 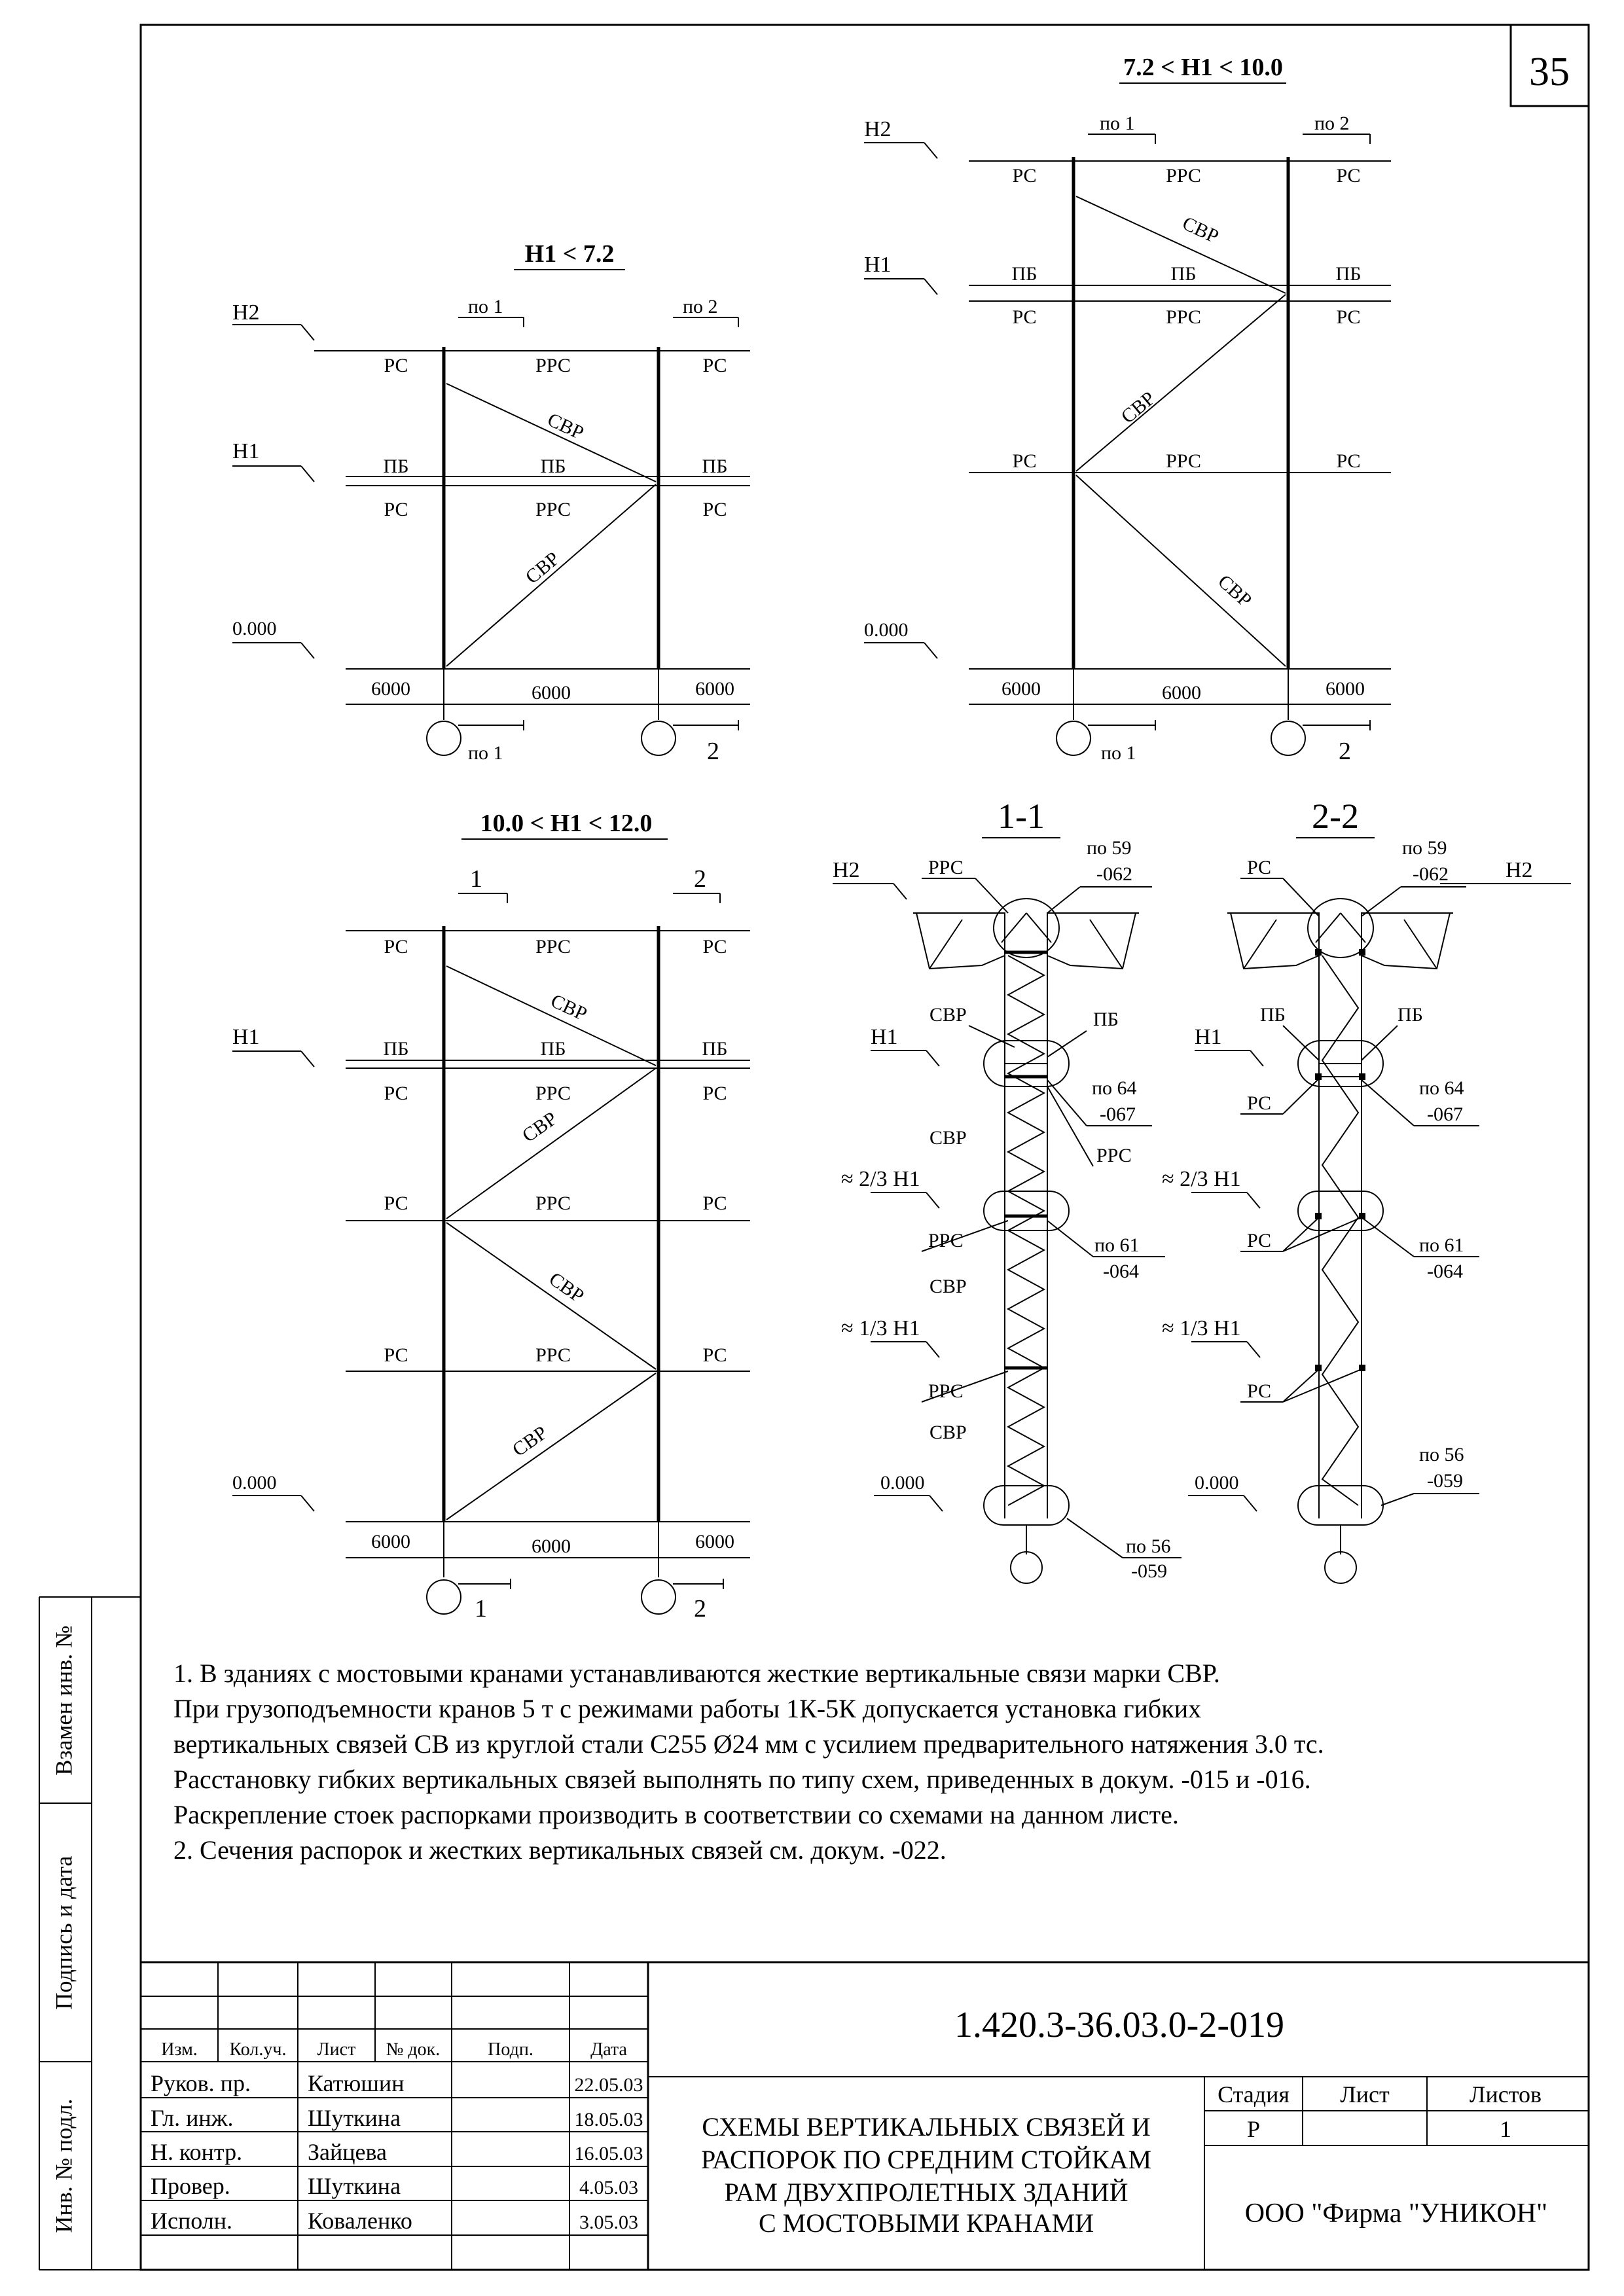 I want to click on scheme-c-zero: 0.000, so click(x=254, y=1483).